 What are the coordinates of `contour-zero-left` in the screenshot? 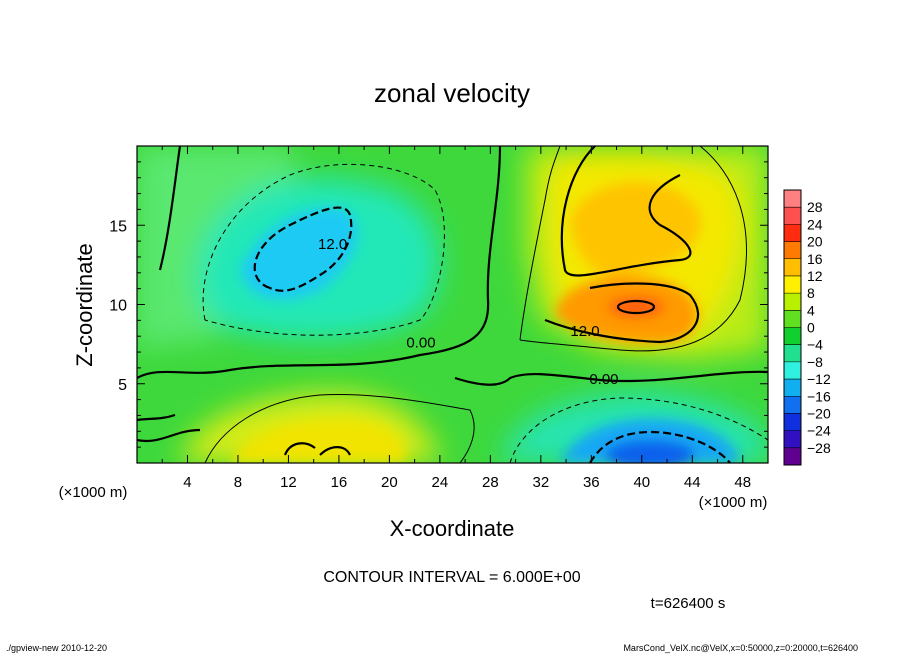 It's located at (319, 262).